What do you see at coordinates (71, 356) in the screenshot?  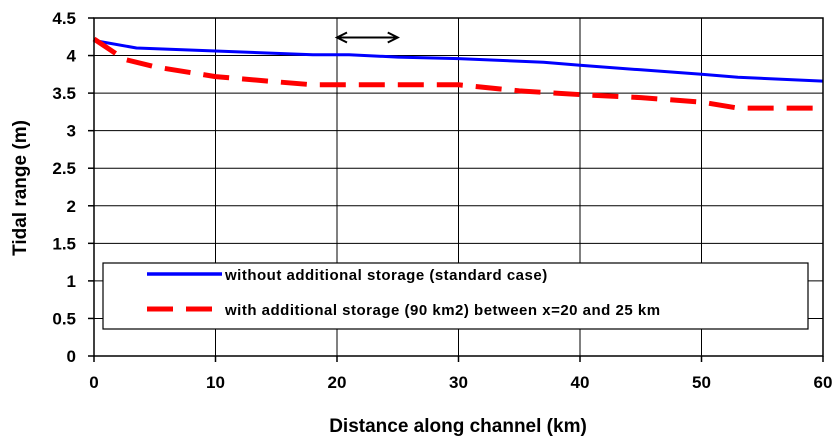 I see `y-tick-label: 0` at bounding box center [71, 356].